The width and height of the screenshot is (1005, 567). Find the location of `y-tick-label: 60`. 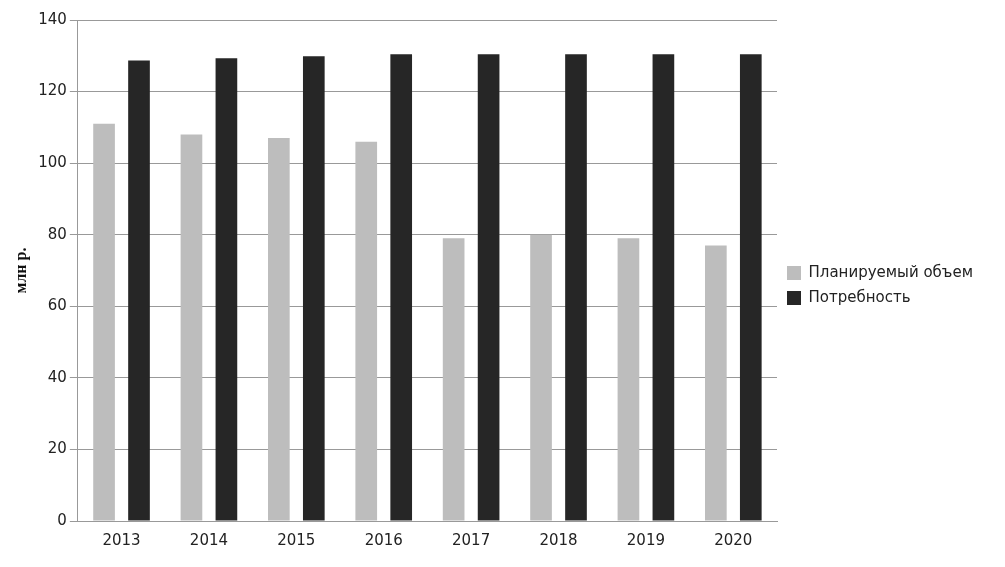

y-tick-label: 60 is located at coordinates (57, 305).